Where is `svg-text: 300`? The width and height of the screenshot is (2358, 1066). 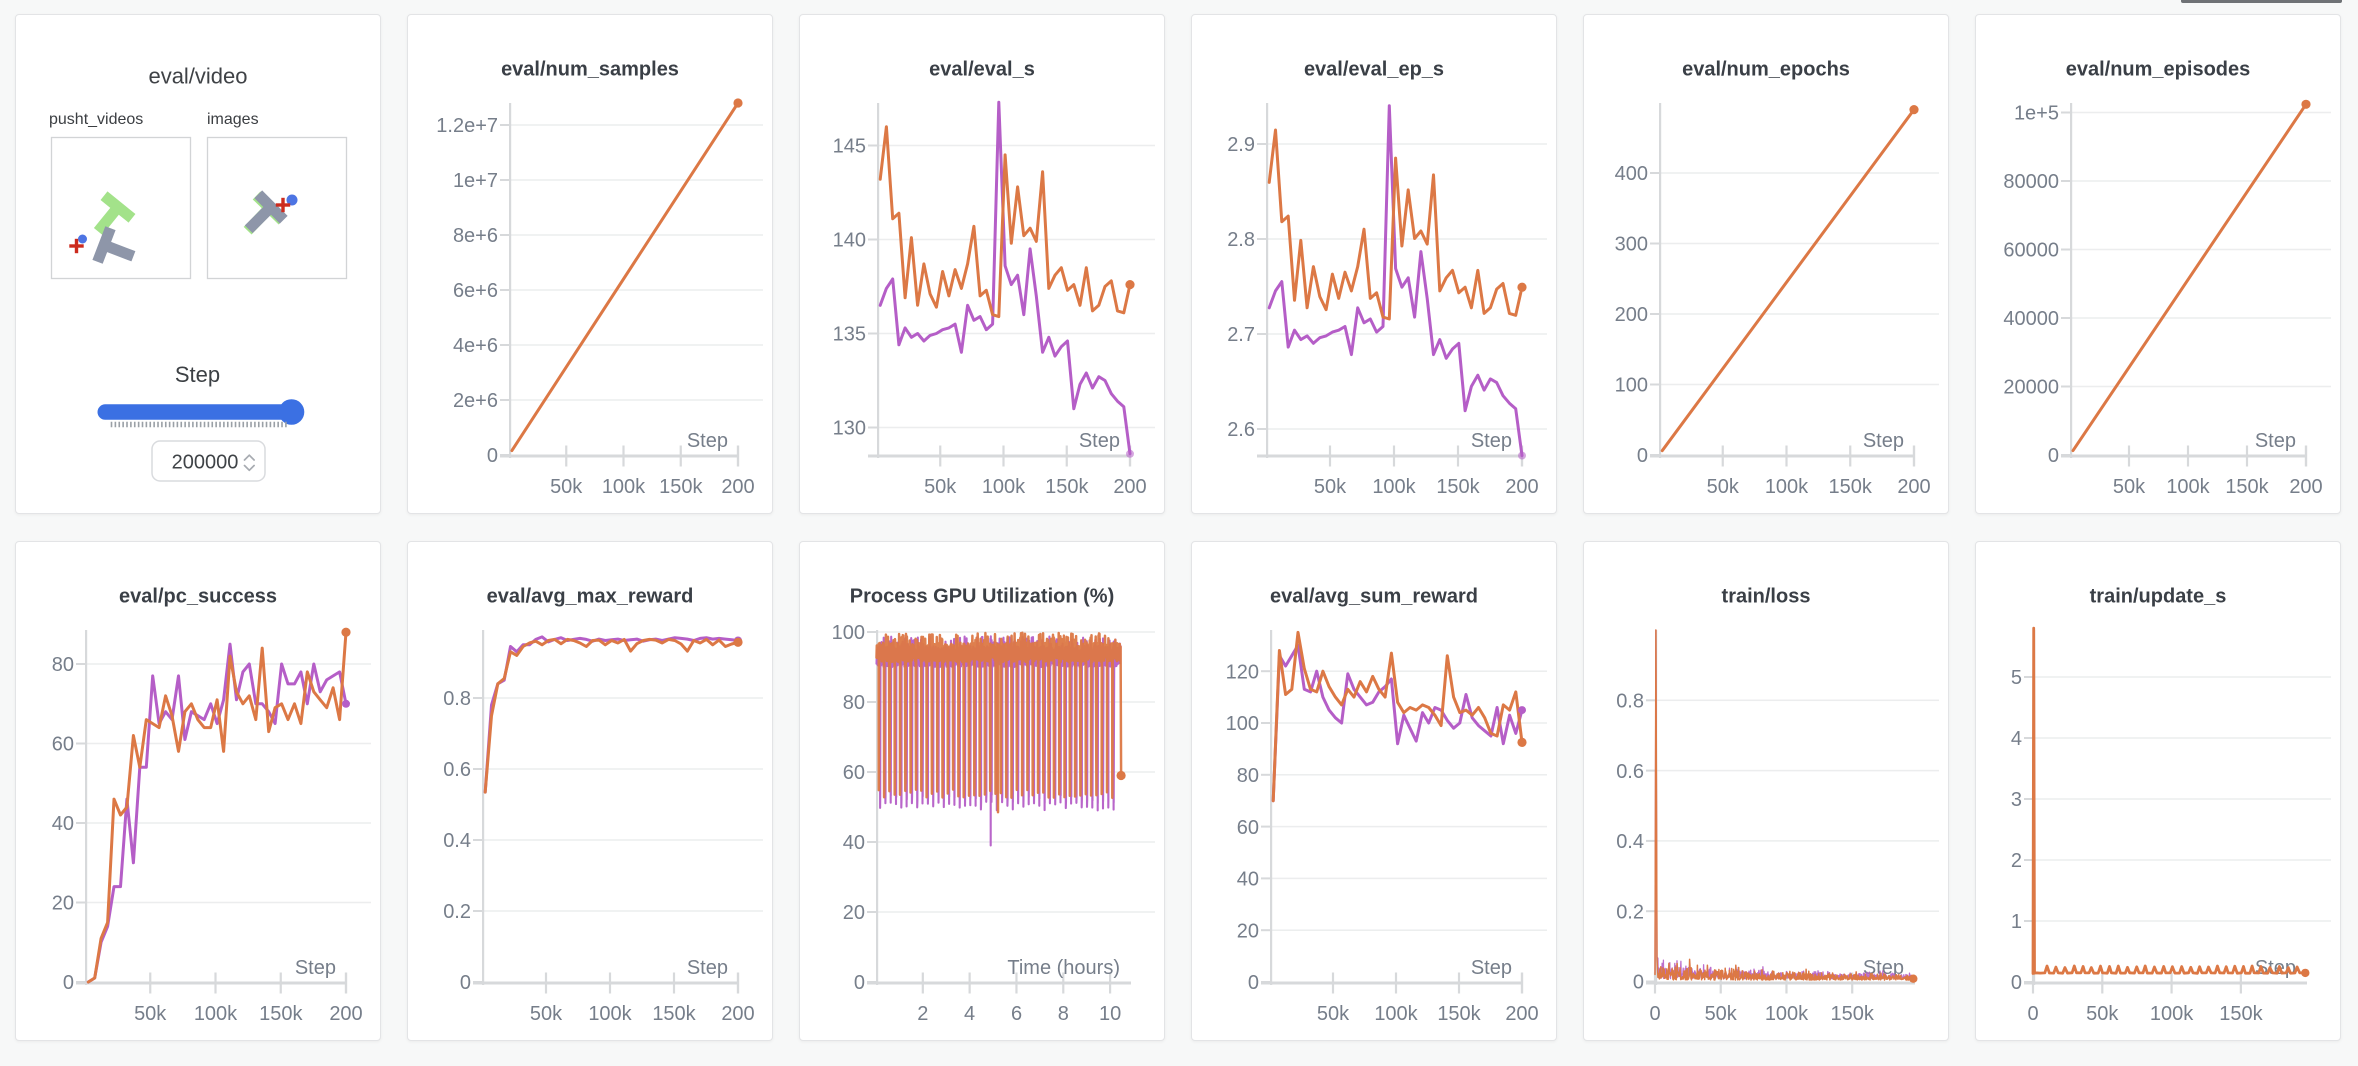 svg-text: 300 is located at coordinates (1631, 245).